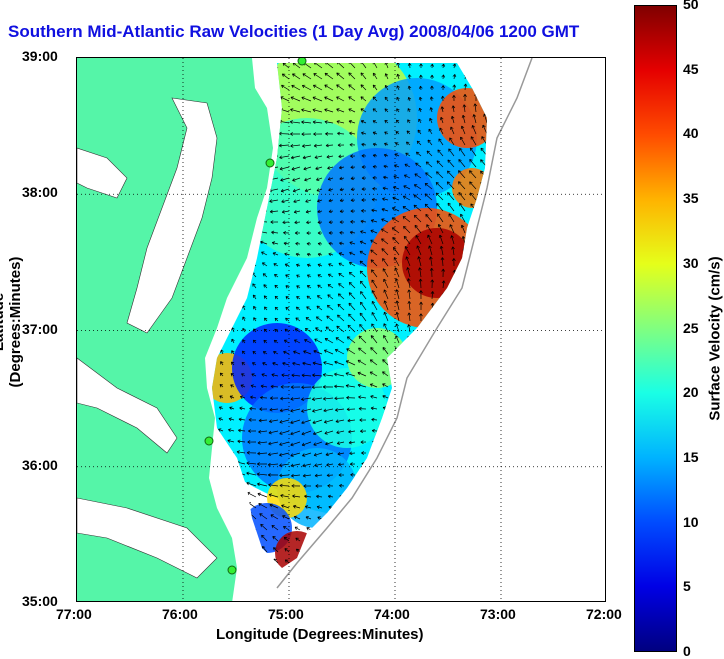 The width and height of the screenshot is (724, 659). What do you see at coordinates (12, 322) in the screenshot?
I see `y-axis-label: Latitude (Degrees:Minutes)` at bounding box center [12, 322].